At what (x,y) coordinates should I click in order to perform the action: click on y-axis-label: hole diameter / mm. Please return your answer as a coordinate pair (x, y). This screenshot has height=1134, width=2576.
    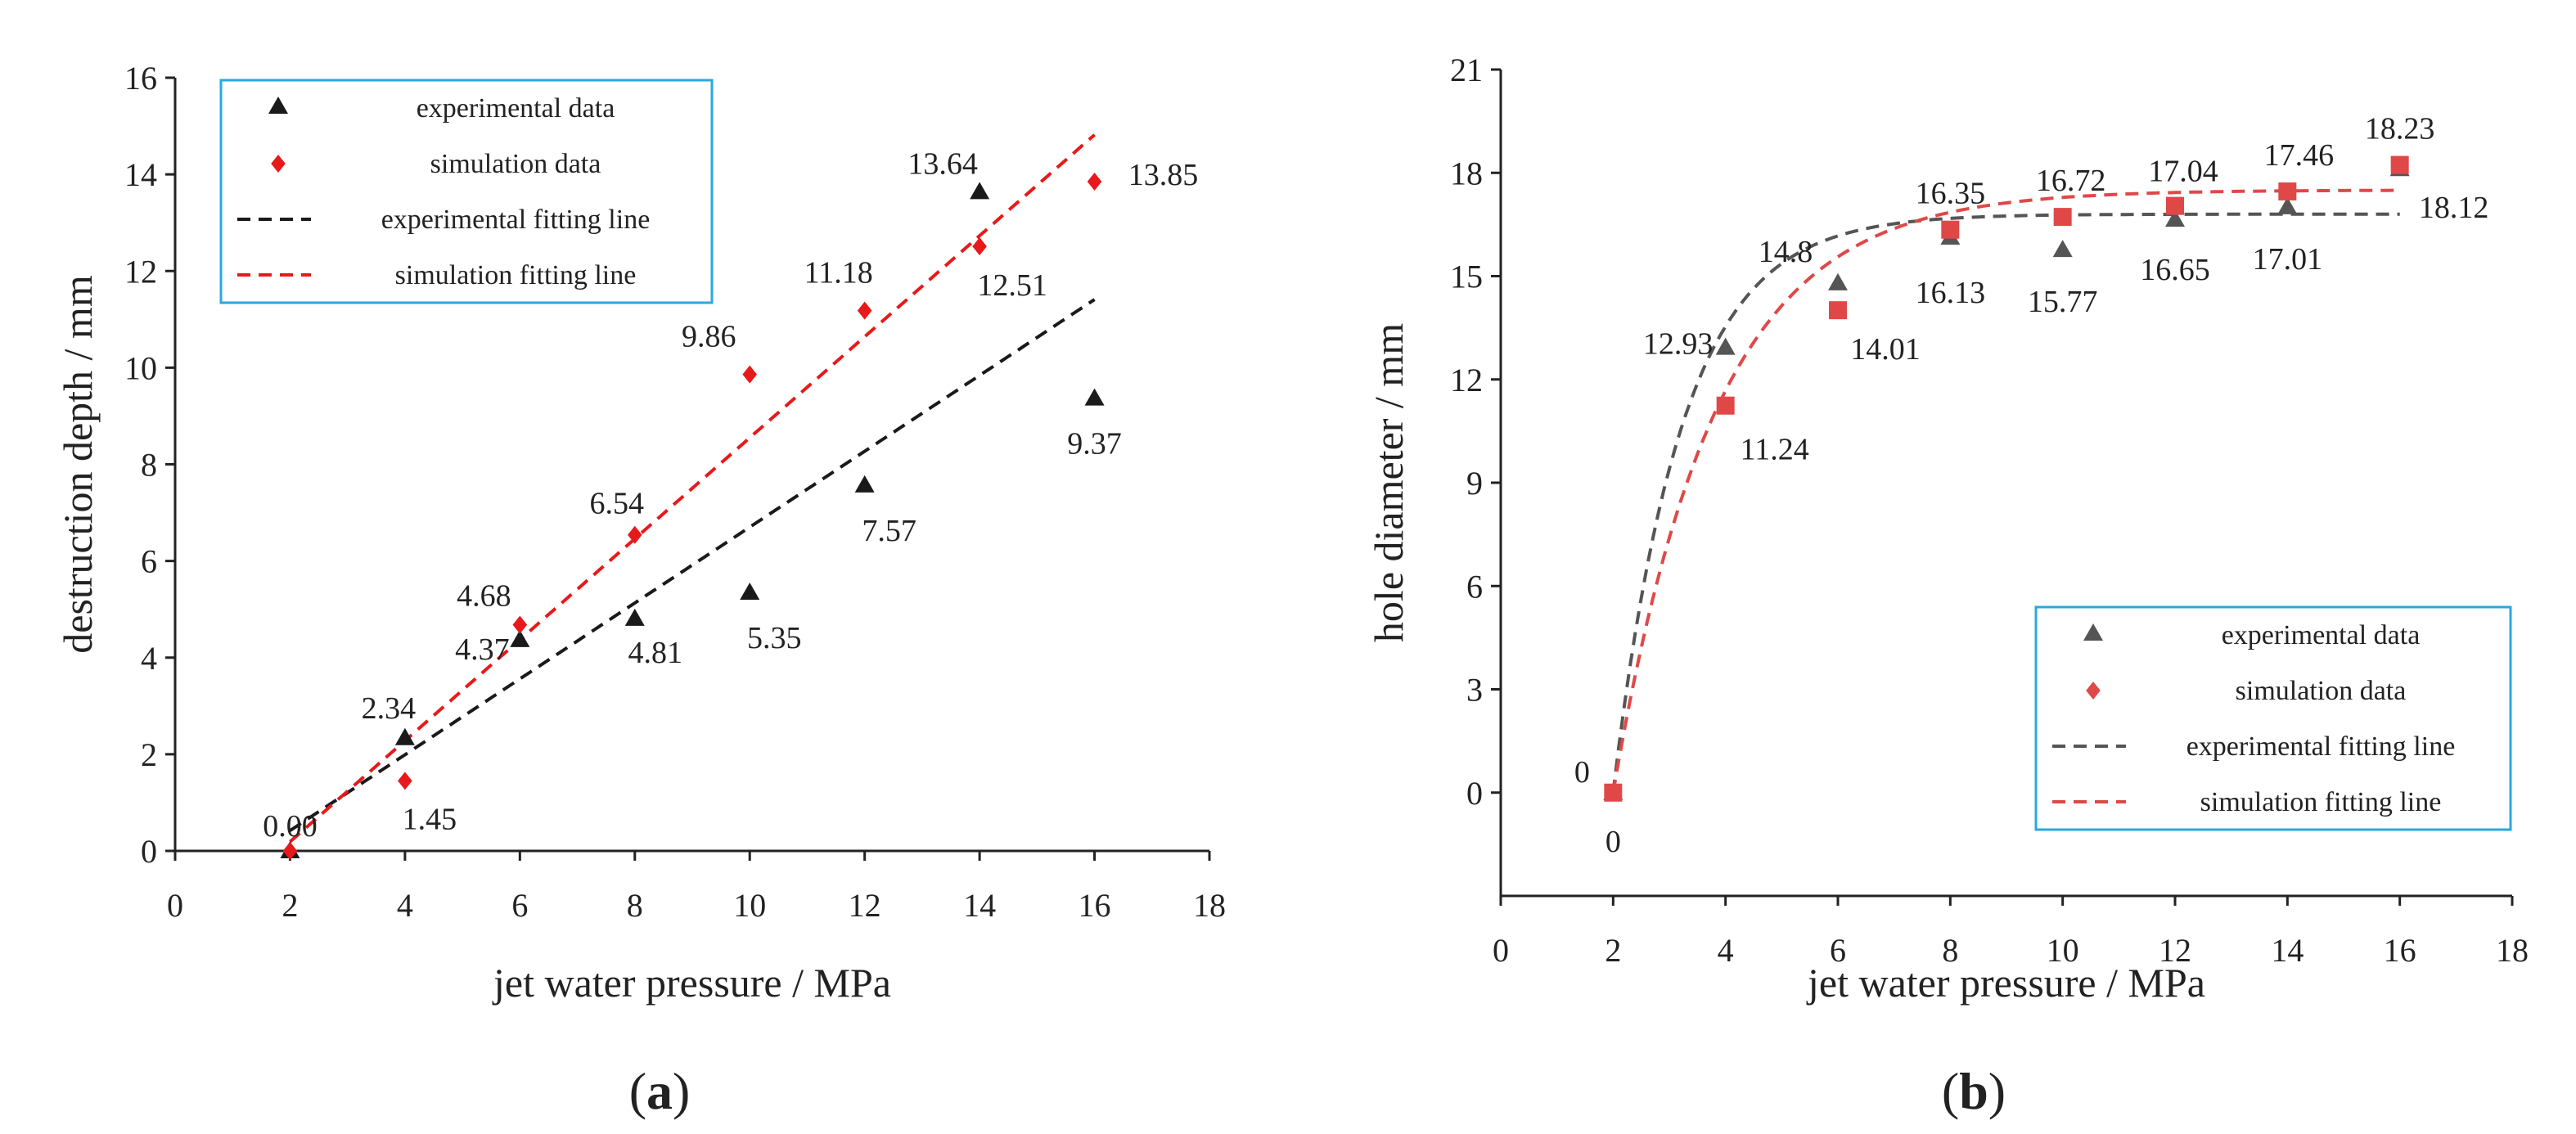
    Looking at the image, I should click on (1389, 483).